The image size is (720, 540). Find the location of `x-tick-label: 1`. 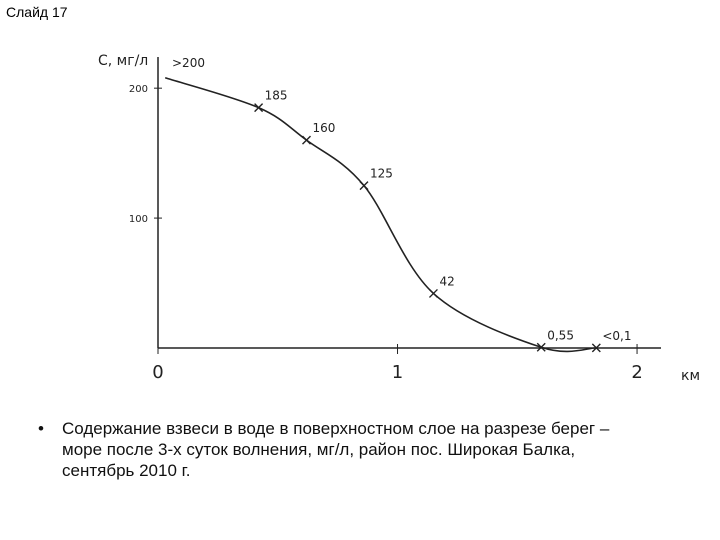

x-tick-label: 1 is located at coordinates (397, 372).